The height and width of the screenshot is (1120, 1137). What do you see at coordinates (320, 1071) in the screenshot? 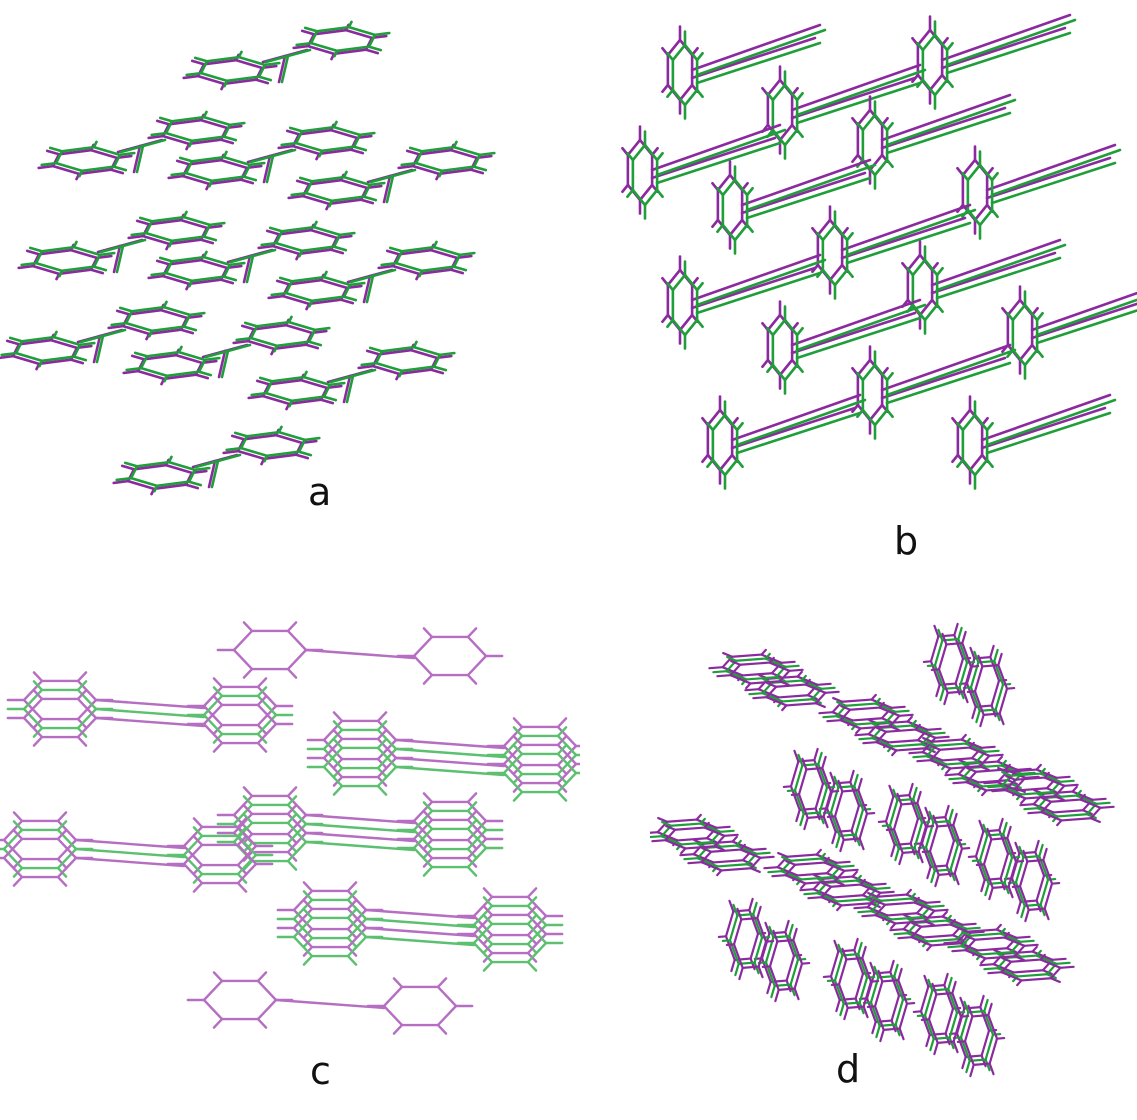
I see `panel-label-c: c` at bounding box center [320, 1071].